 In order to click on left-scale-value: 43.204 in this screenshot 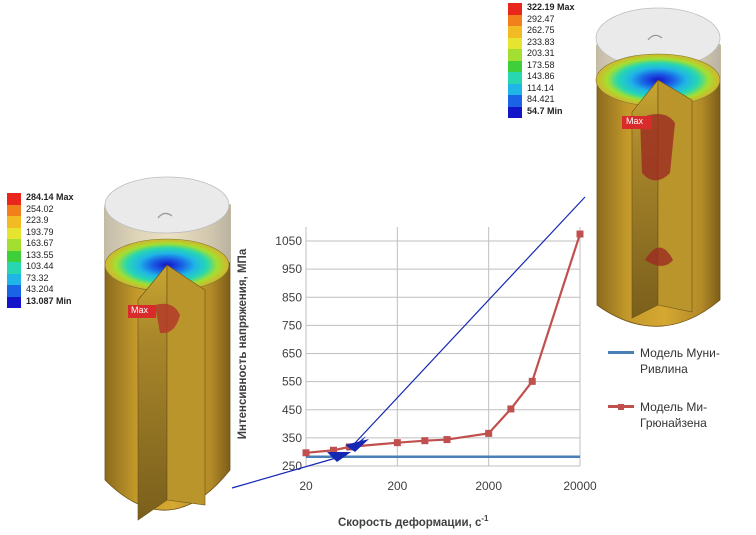, I will do `click(40, 289)`.